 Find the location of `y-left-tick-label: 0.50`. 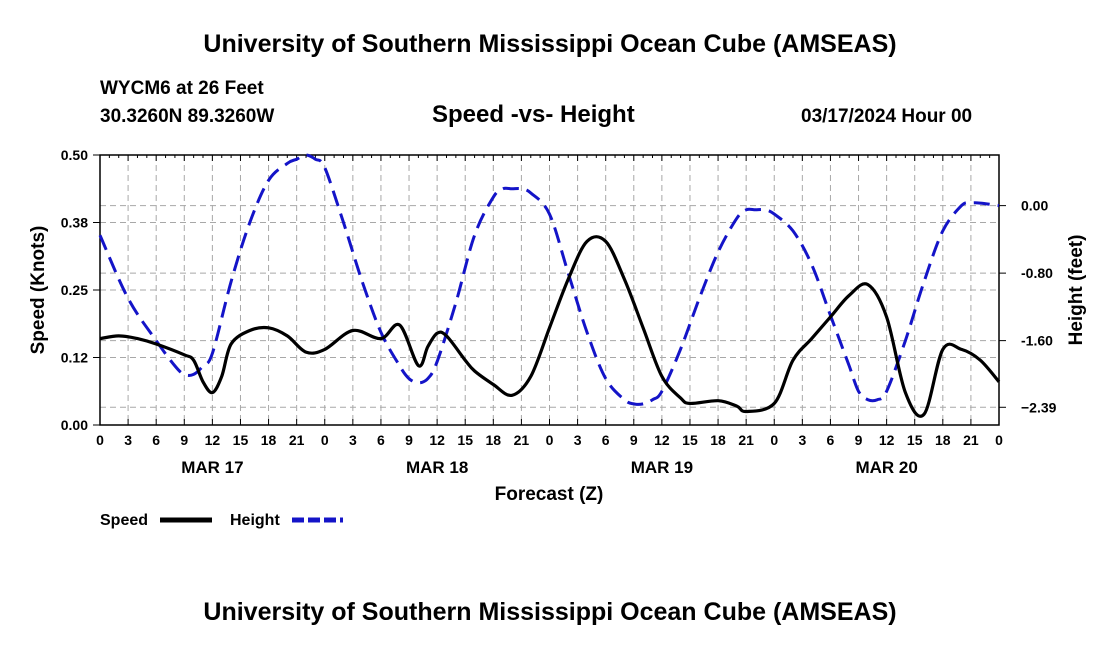

y-left-tick-label: 0.50 is located at coordinates (74, 155).